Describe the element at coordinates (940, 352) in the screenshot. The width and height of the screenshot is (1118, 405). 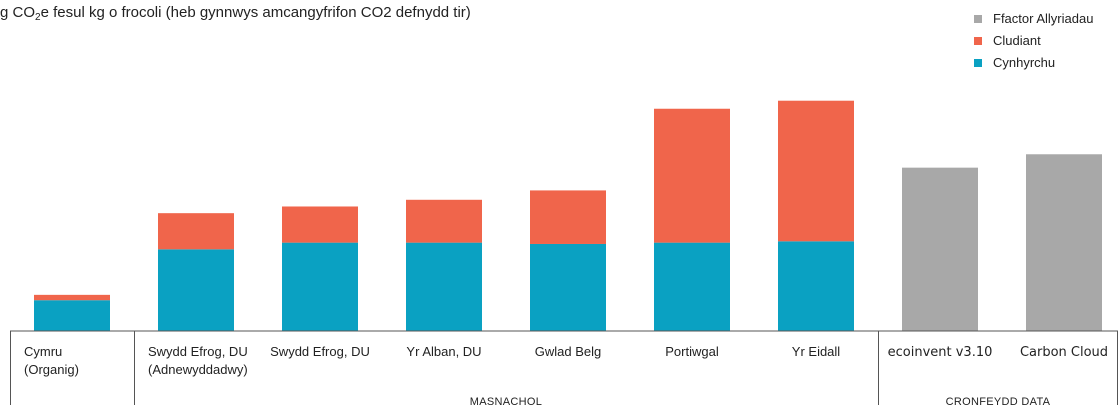
I see `x-tick-label-7: ecoinvent v3.10` at that location.